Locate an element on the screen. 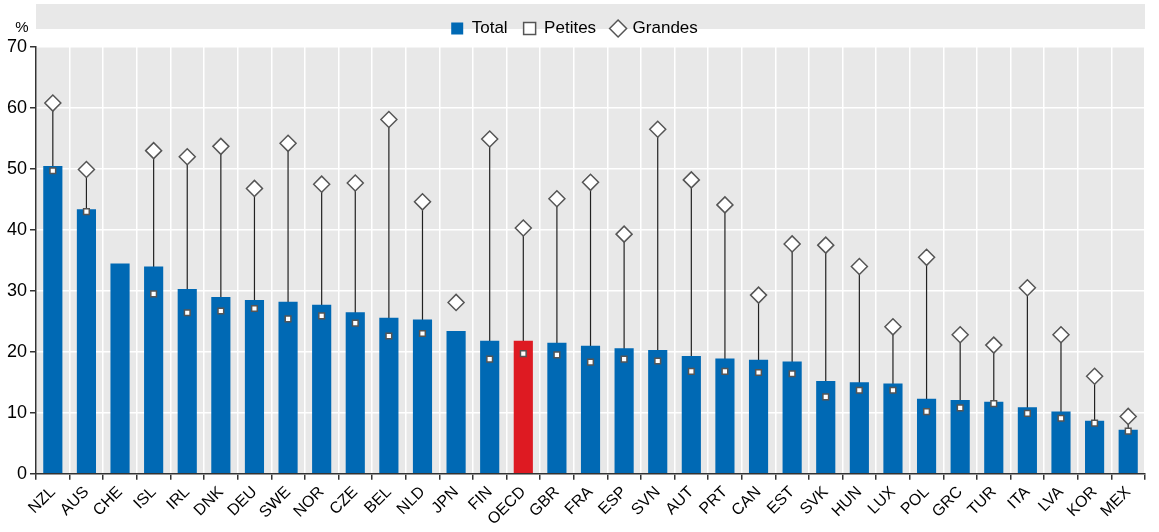 This screenshot has height=532, width=1159. x-tick-label: NLD is located at coordinates (410, 500).